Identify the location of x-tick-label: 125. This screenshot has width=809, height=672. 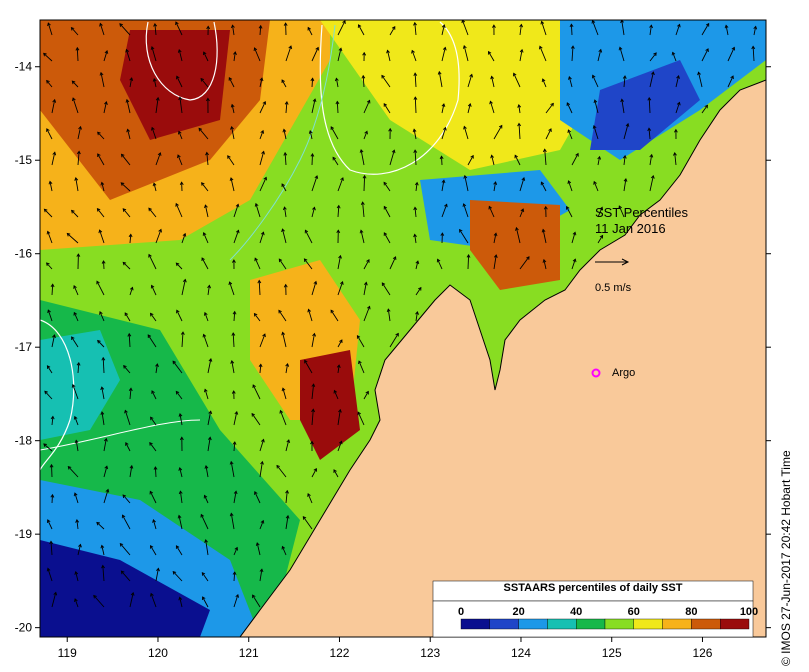
(612, 653).